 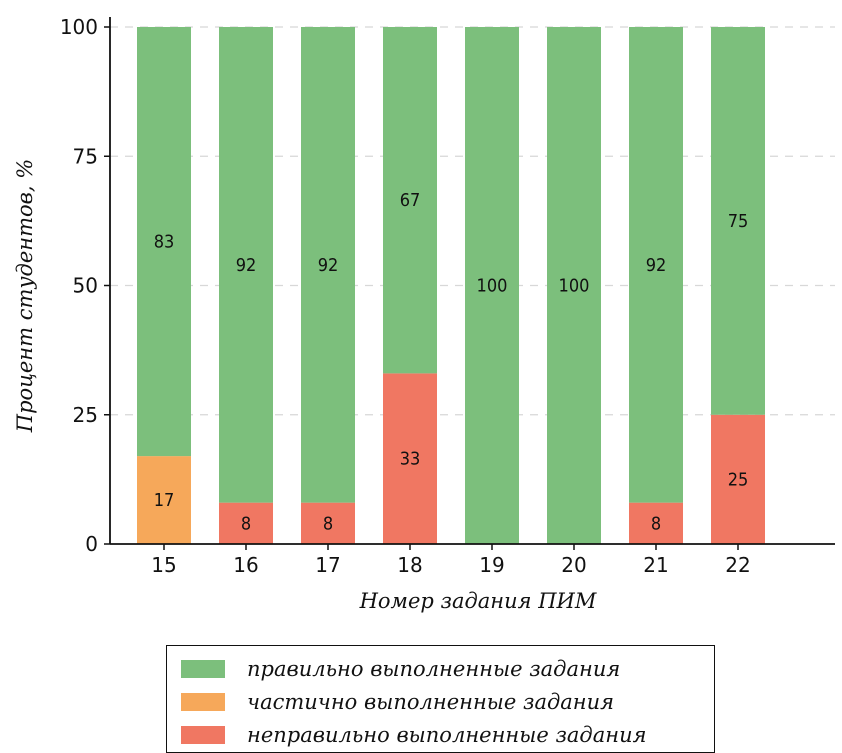 I want to click on x-tick-label: 18, so click(x=409, y=565).